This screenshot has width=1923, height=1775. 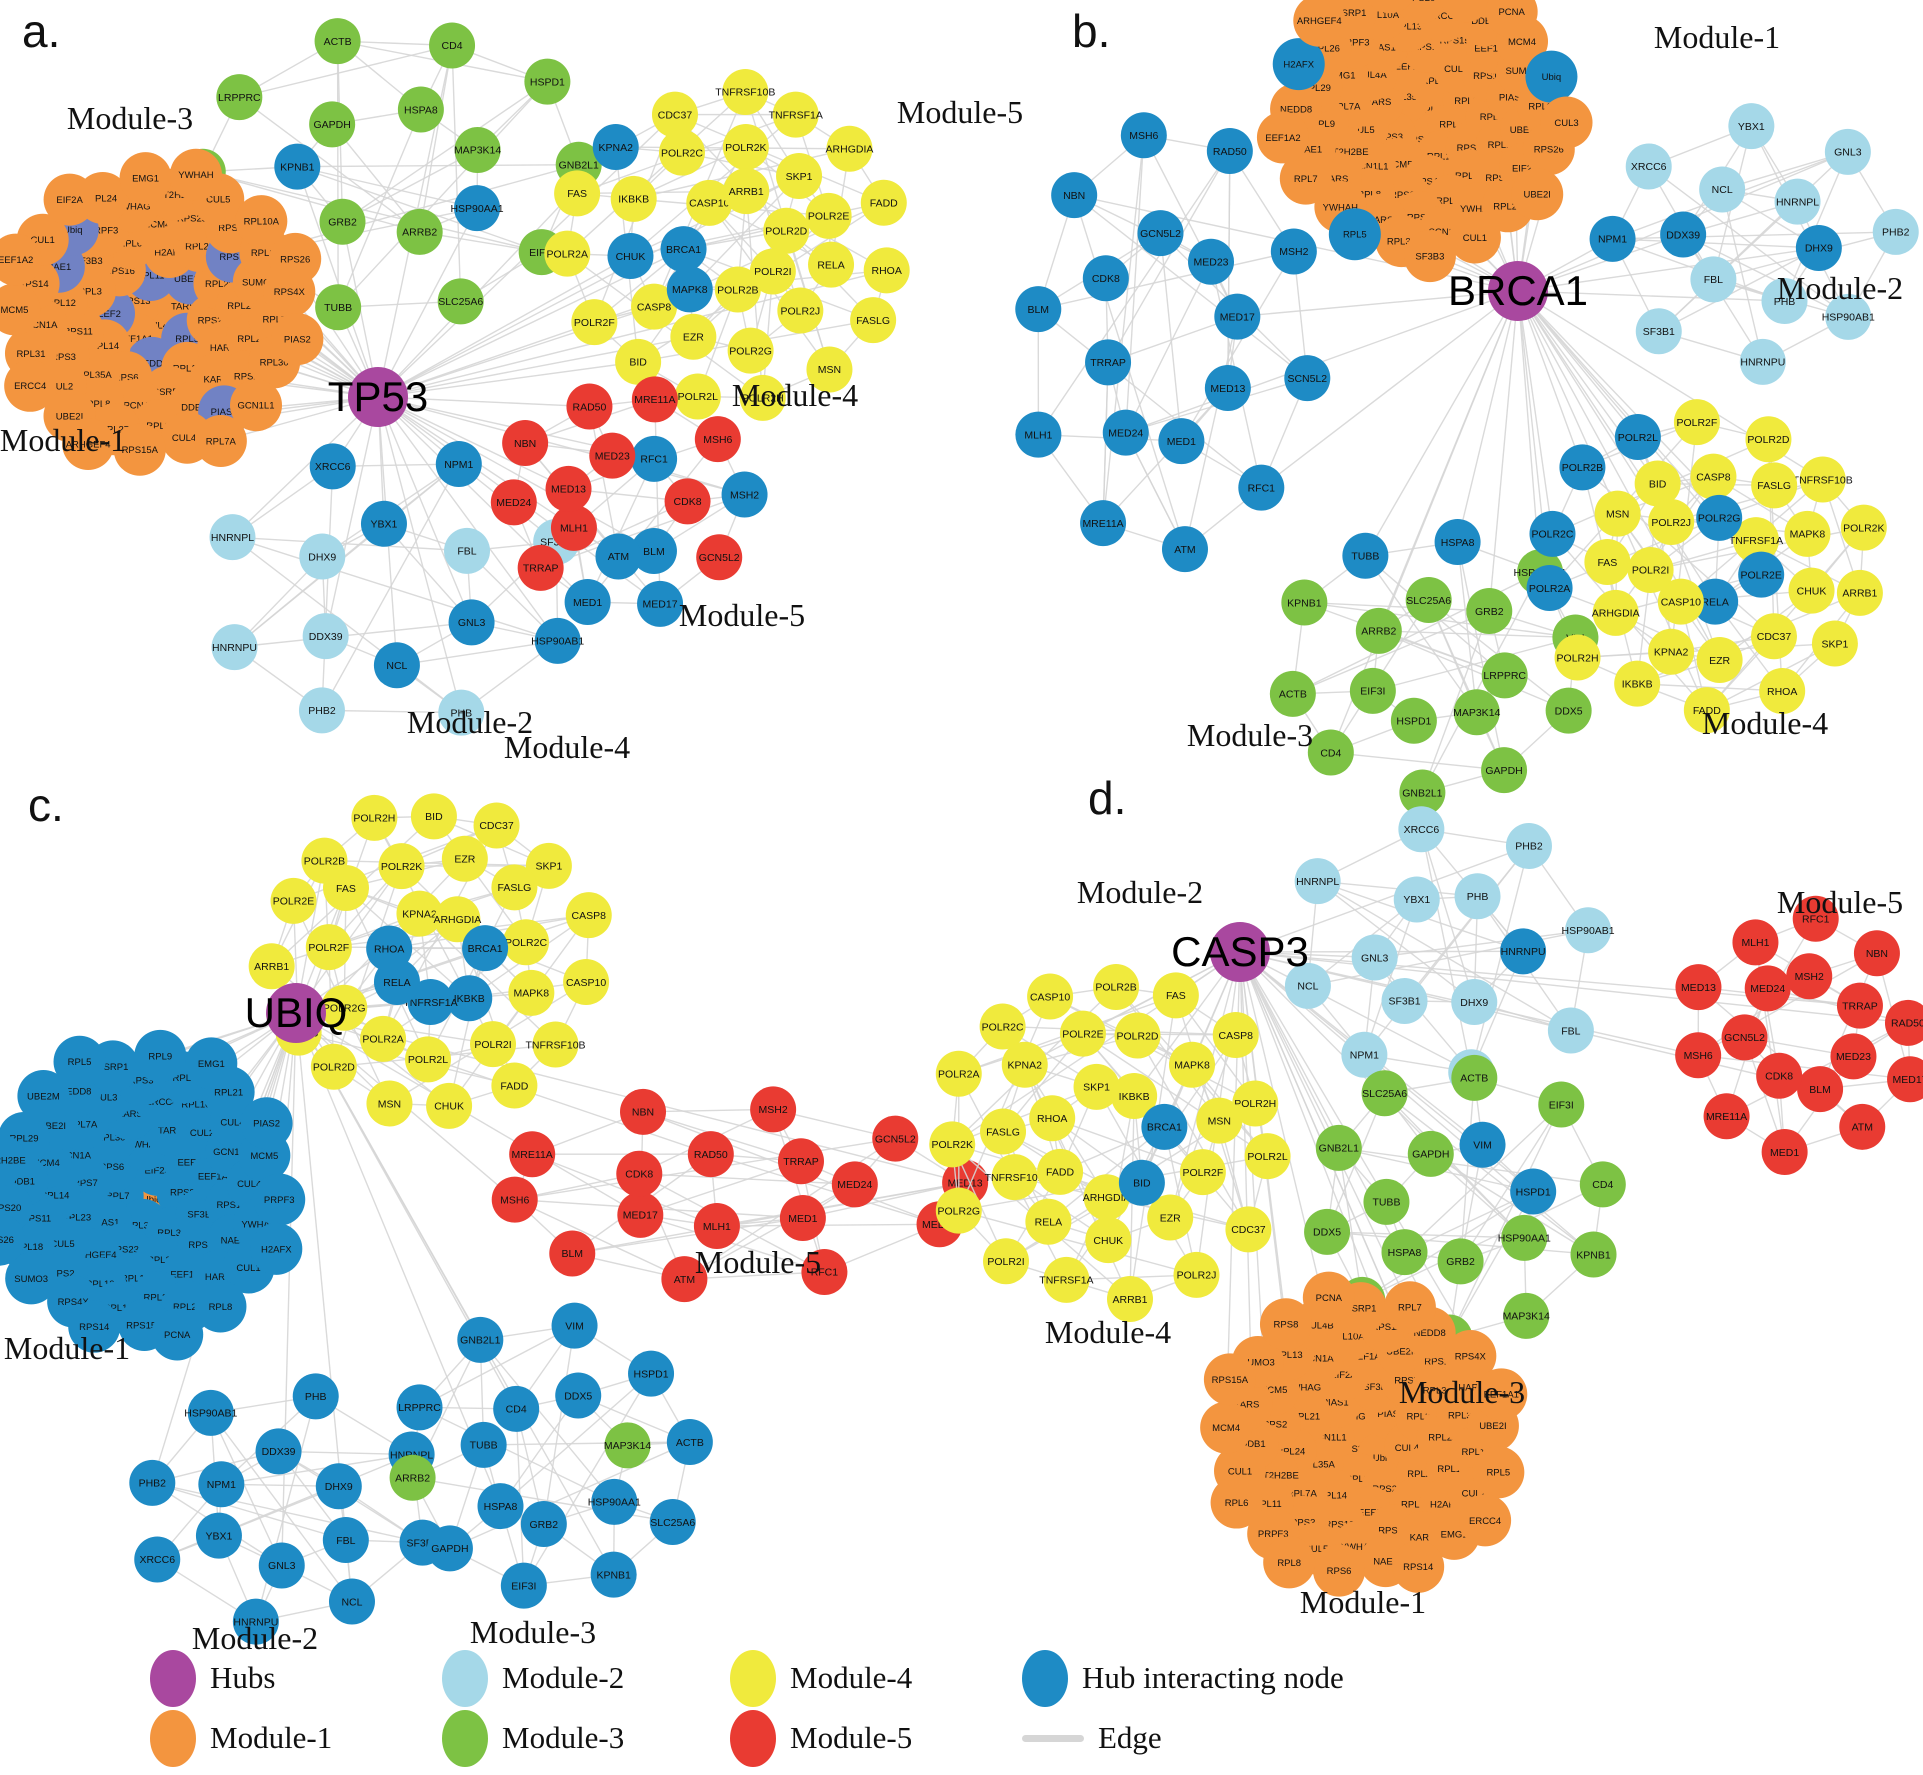 I want to click on node-ARHGEF4, so click(x=1319, y=23).